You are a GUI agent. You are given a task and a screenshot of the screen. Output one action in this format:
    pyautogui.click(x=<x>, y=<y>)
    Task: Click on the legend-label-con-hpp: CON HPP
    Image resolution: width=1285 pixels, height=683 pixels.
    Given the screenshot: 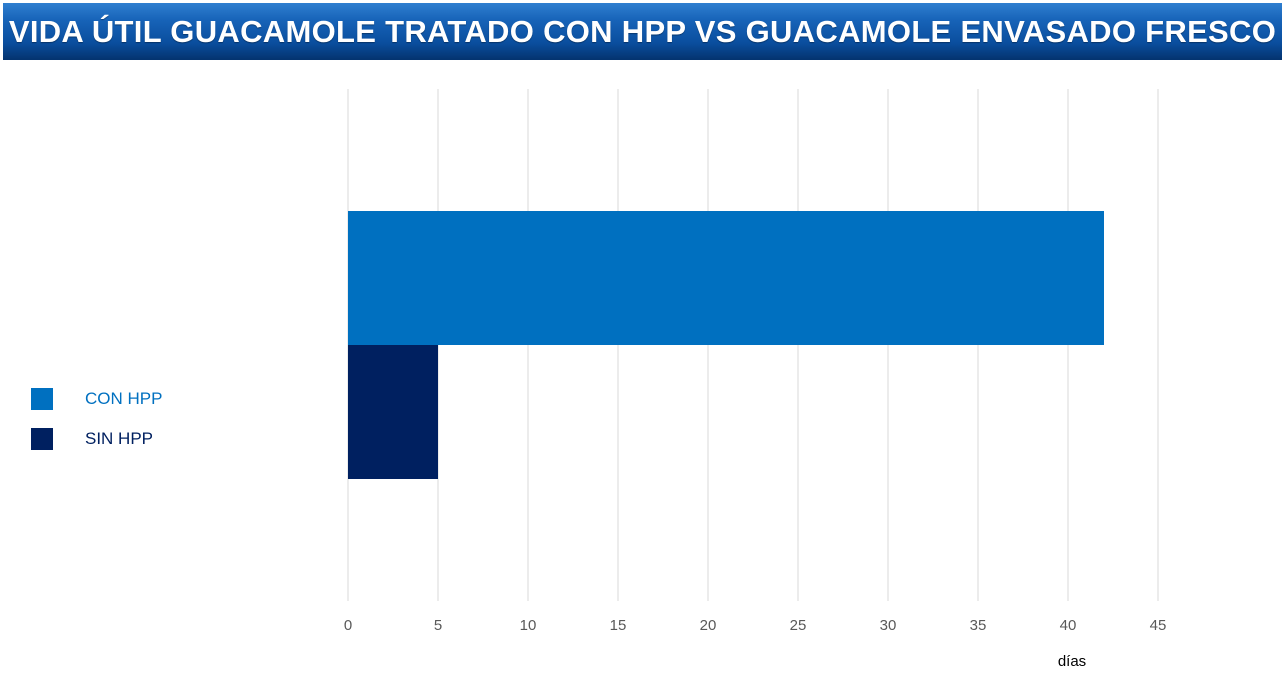 What is the action you would take?
    pyautogui.click(x=124, y=398)
    